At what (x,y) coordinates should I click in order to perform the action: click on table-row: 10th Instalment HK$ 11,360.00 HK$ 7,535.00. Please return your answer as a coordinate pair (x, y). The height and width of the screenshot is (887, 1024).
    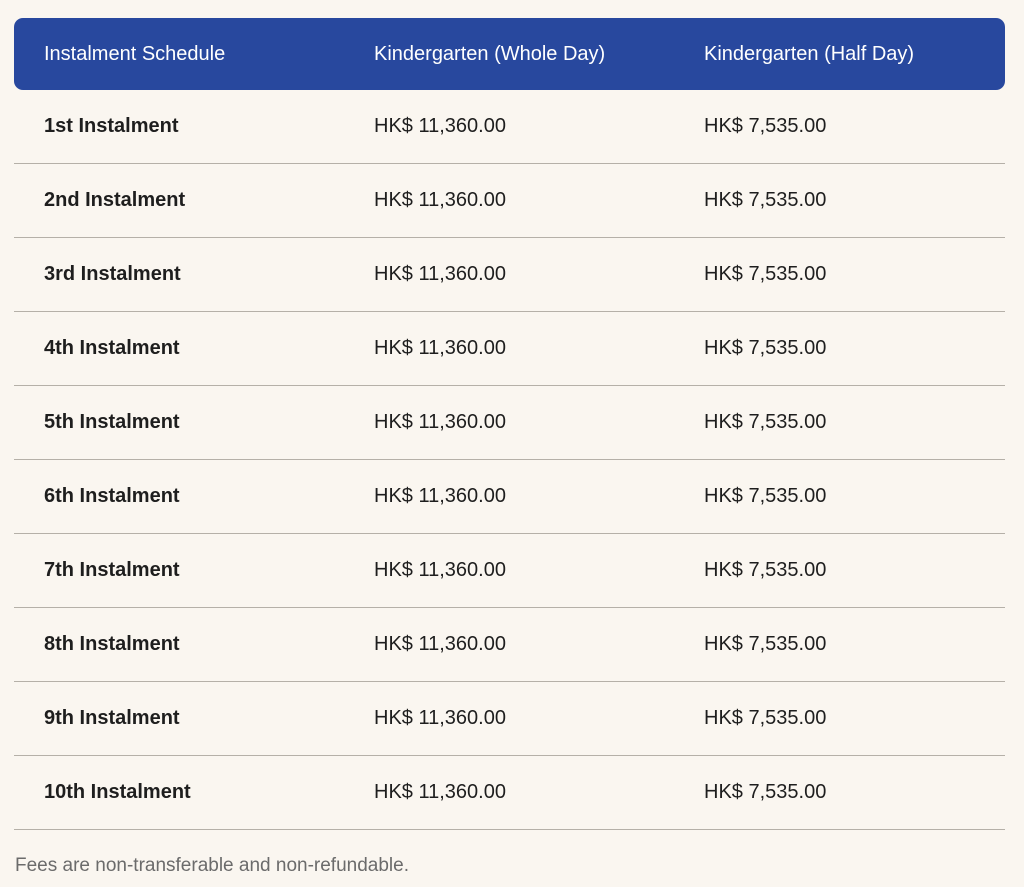
    Looking at the image, I should click on (509, 793).